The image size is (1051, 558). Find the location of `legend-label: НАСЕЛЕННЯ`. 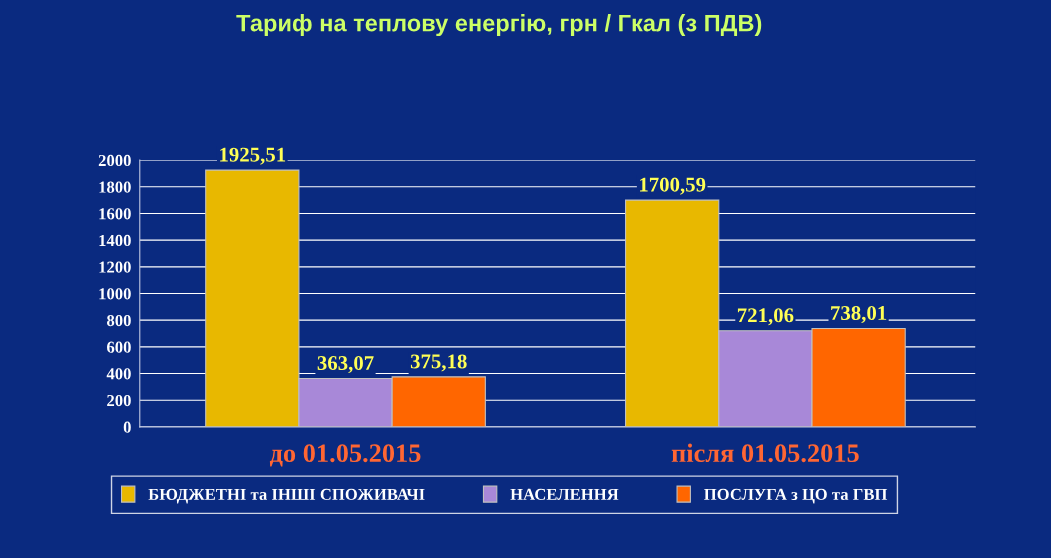

legend-label: НАСЕЛЕННЯ is located at coordinates (564, 494).